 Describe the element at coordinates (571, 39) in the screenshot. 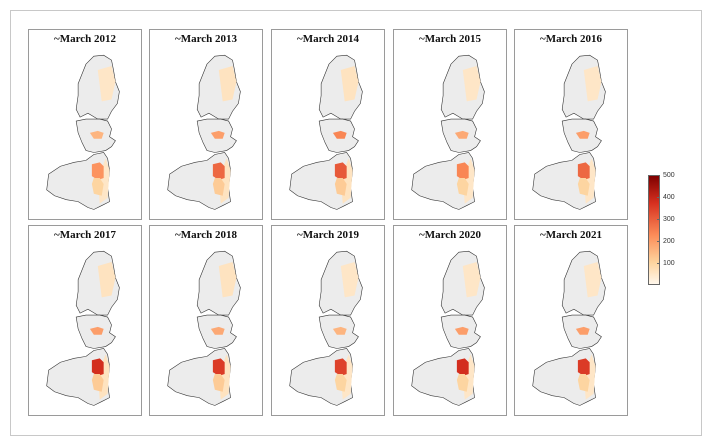

I see `panel-title: ~March 2016` at that location.